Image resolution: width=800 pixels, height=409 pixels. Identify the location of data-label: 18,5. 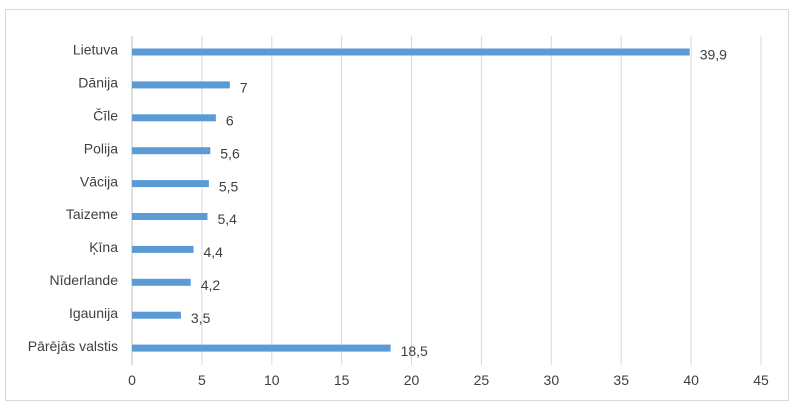
(414, 351).